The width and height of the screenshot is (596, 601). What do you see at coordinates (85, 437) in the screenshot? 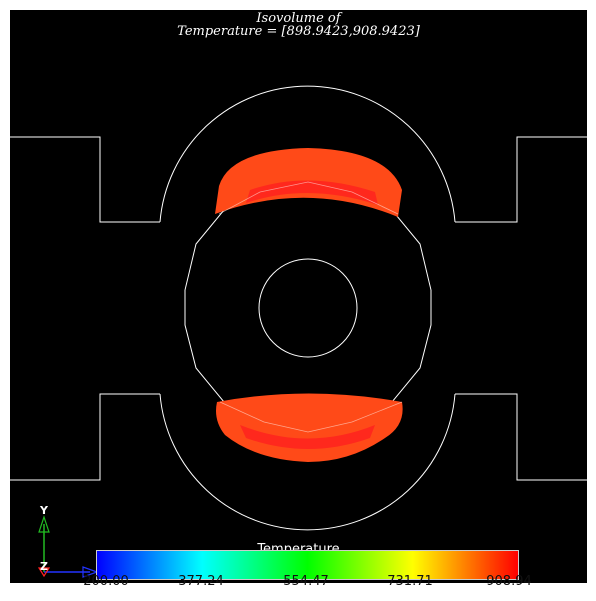
I see `boundary-bottom-left` at bounding box center [85, 437].